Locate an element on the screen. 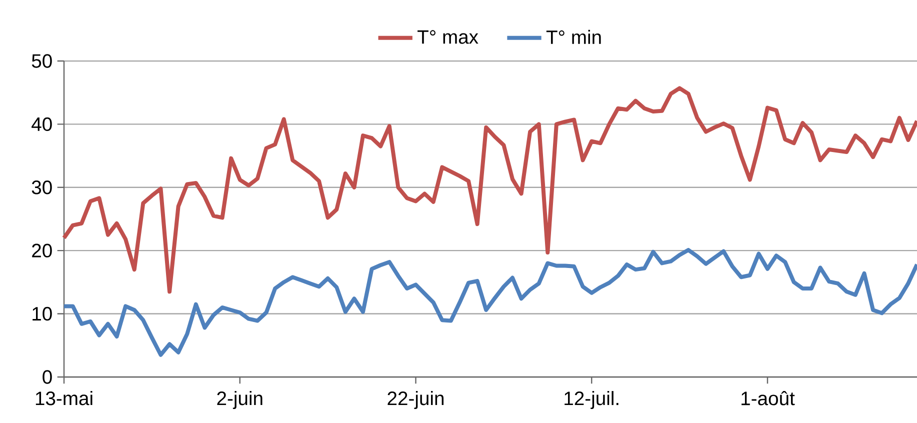 The image size is (917, 423). y-tick-label: 40 is located at coordinates (42, 124).